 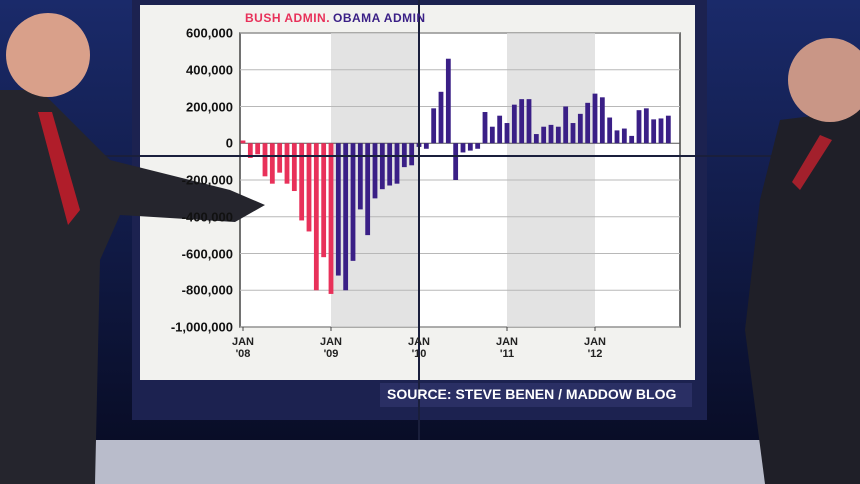 What do you see at coordinates (207, 290) in the screenshot?
I see `y-tick-label: -800,000` at bounding box center [207, 290].